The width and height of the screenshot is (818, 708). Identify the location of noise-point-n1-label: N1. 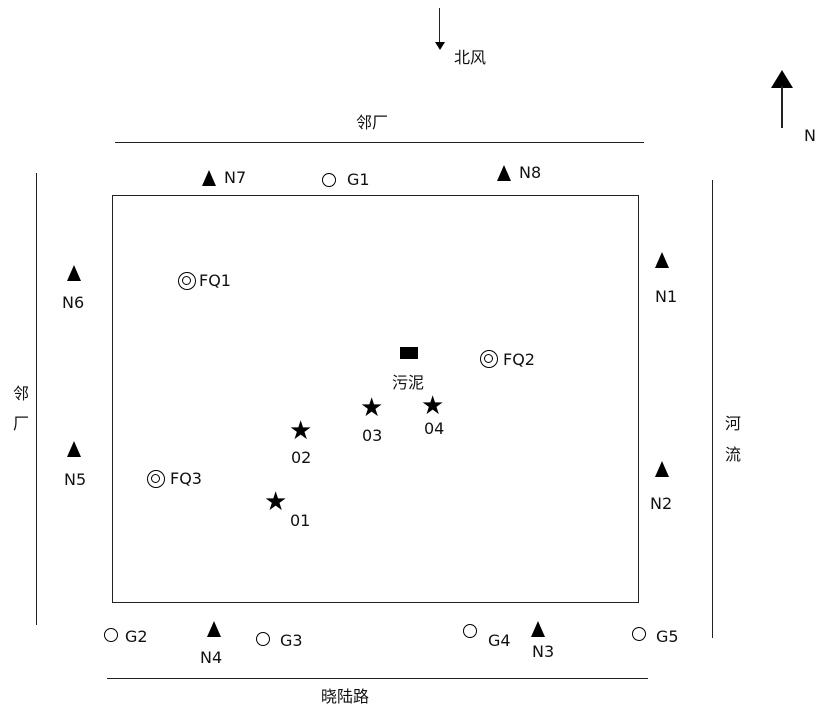
(666, 296).